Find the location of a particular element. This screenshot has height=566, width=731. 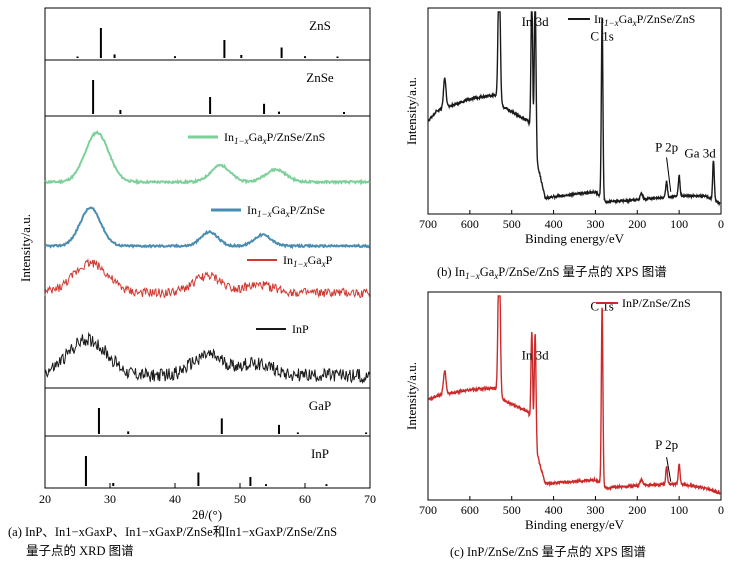

x-tick-label: 30 is located at coordinates (110, 499).